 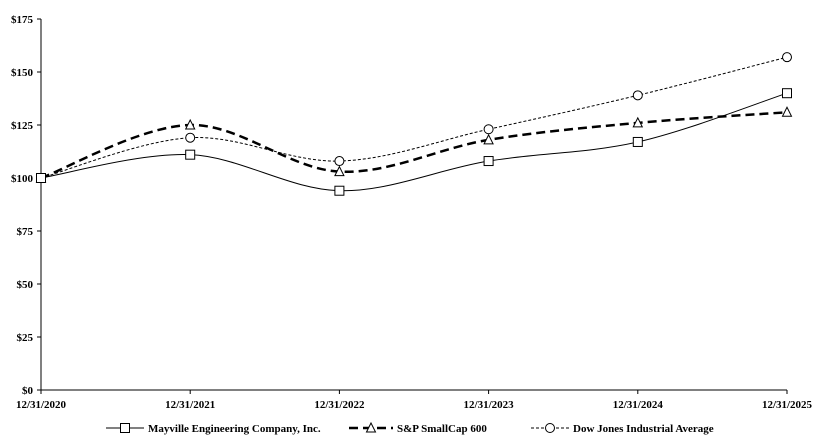 I want to click on legend-label: Mayville Engineering Company, Inc., so click(x=234, y=429).